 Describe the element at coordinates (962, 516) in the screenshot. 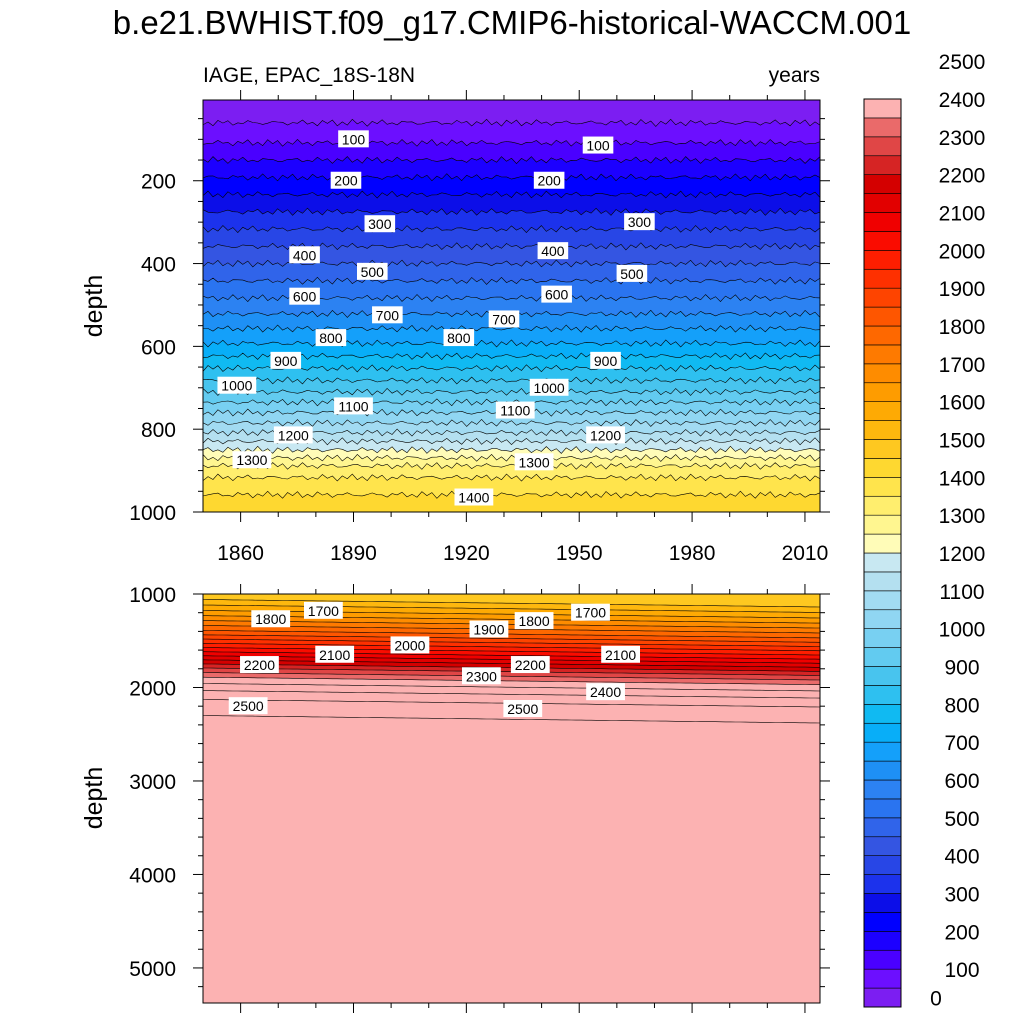

I see `colorbar-label: 1300` at that location.